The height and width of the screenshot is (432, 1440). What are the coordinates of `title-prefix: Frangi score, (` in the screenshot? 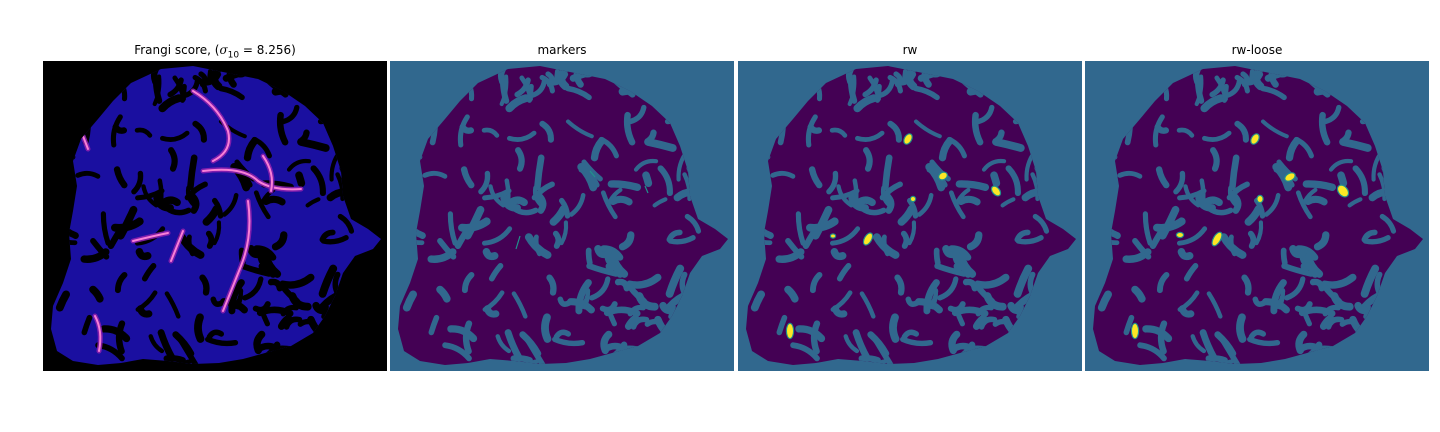 It's located at (177, 50).